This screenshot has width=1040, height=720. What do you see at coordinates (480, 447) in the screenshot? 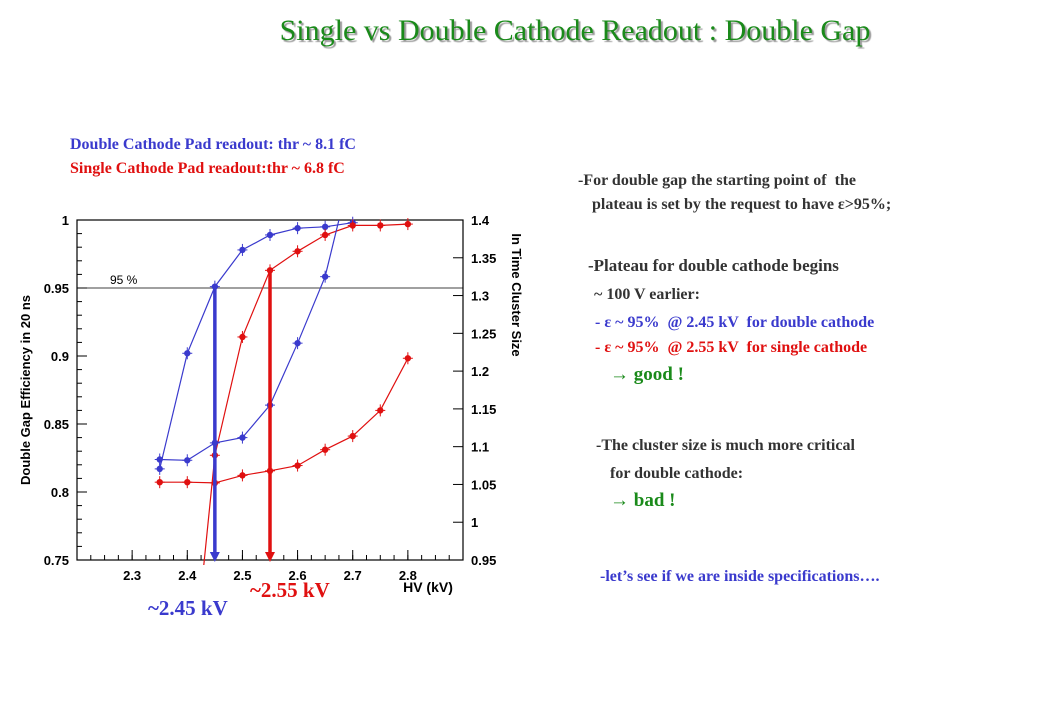
I see `y-right-tick-label: 1.1` at bounding box center [480, 447].